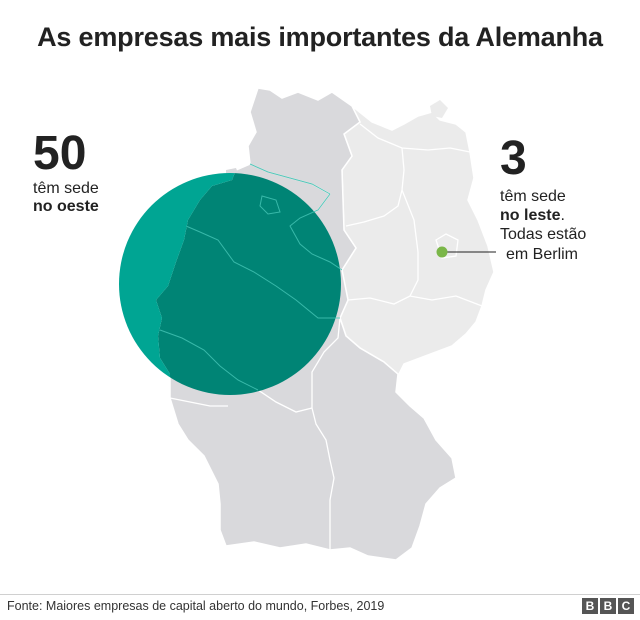 The width and height of the screenshot is (640, 620). I want to click on east-text-line2: no leste., so click(543, 215).